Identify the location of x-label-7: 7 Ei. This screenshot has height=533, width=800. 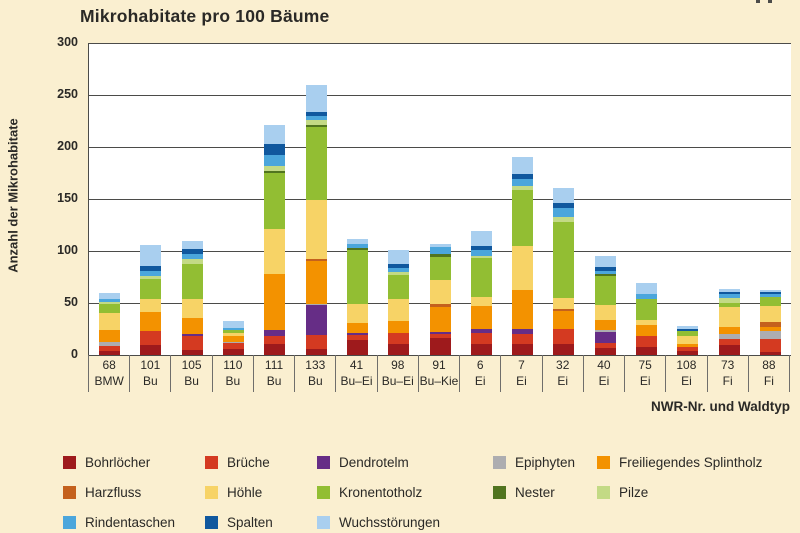
(522, 373).